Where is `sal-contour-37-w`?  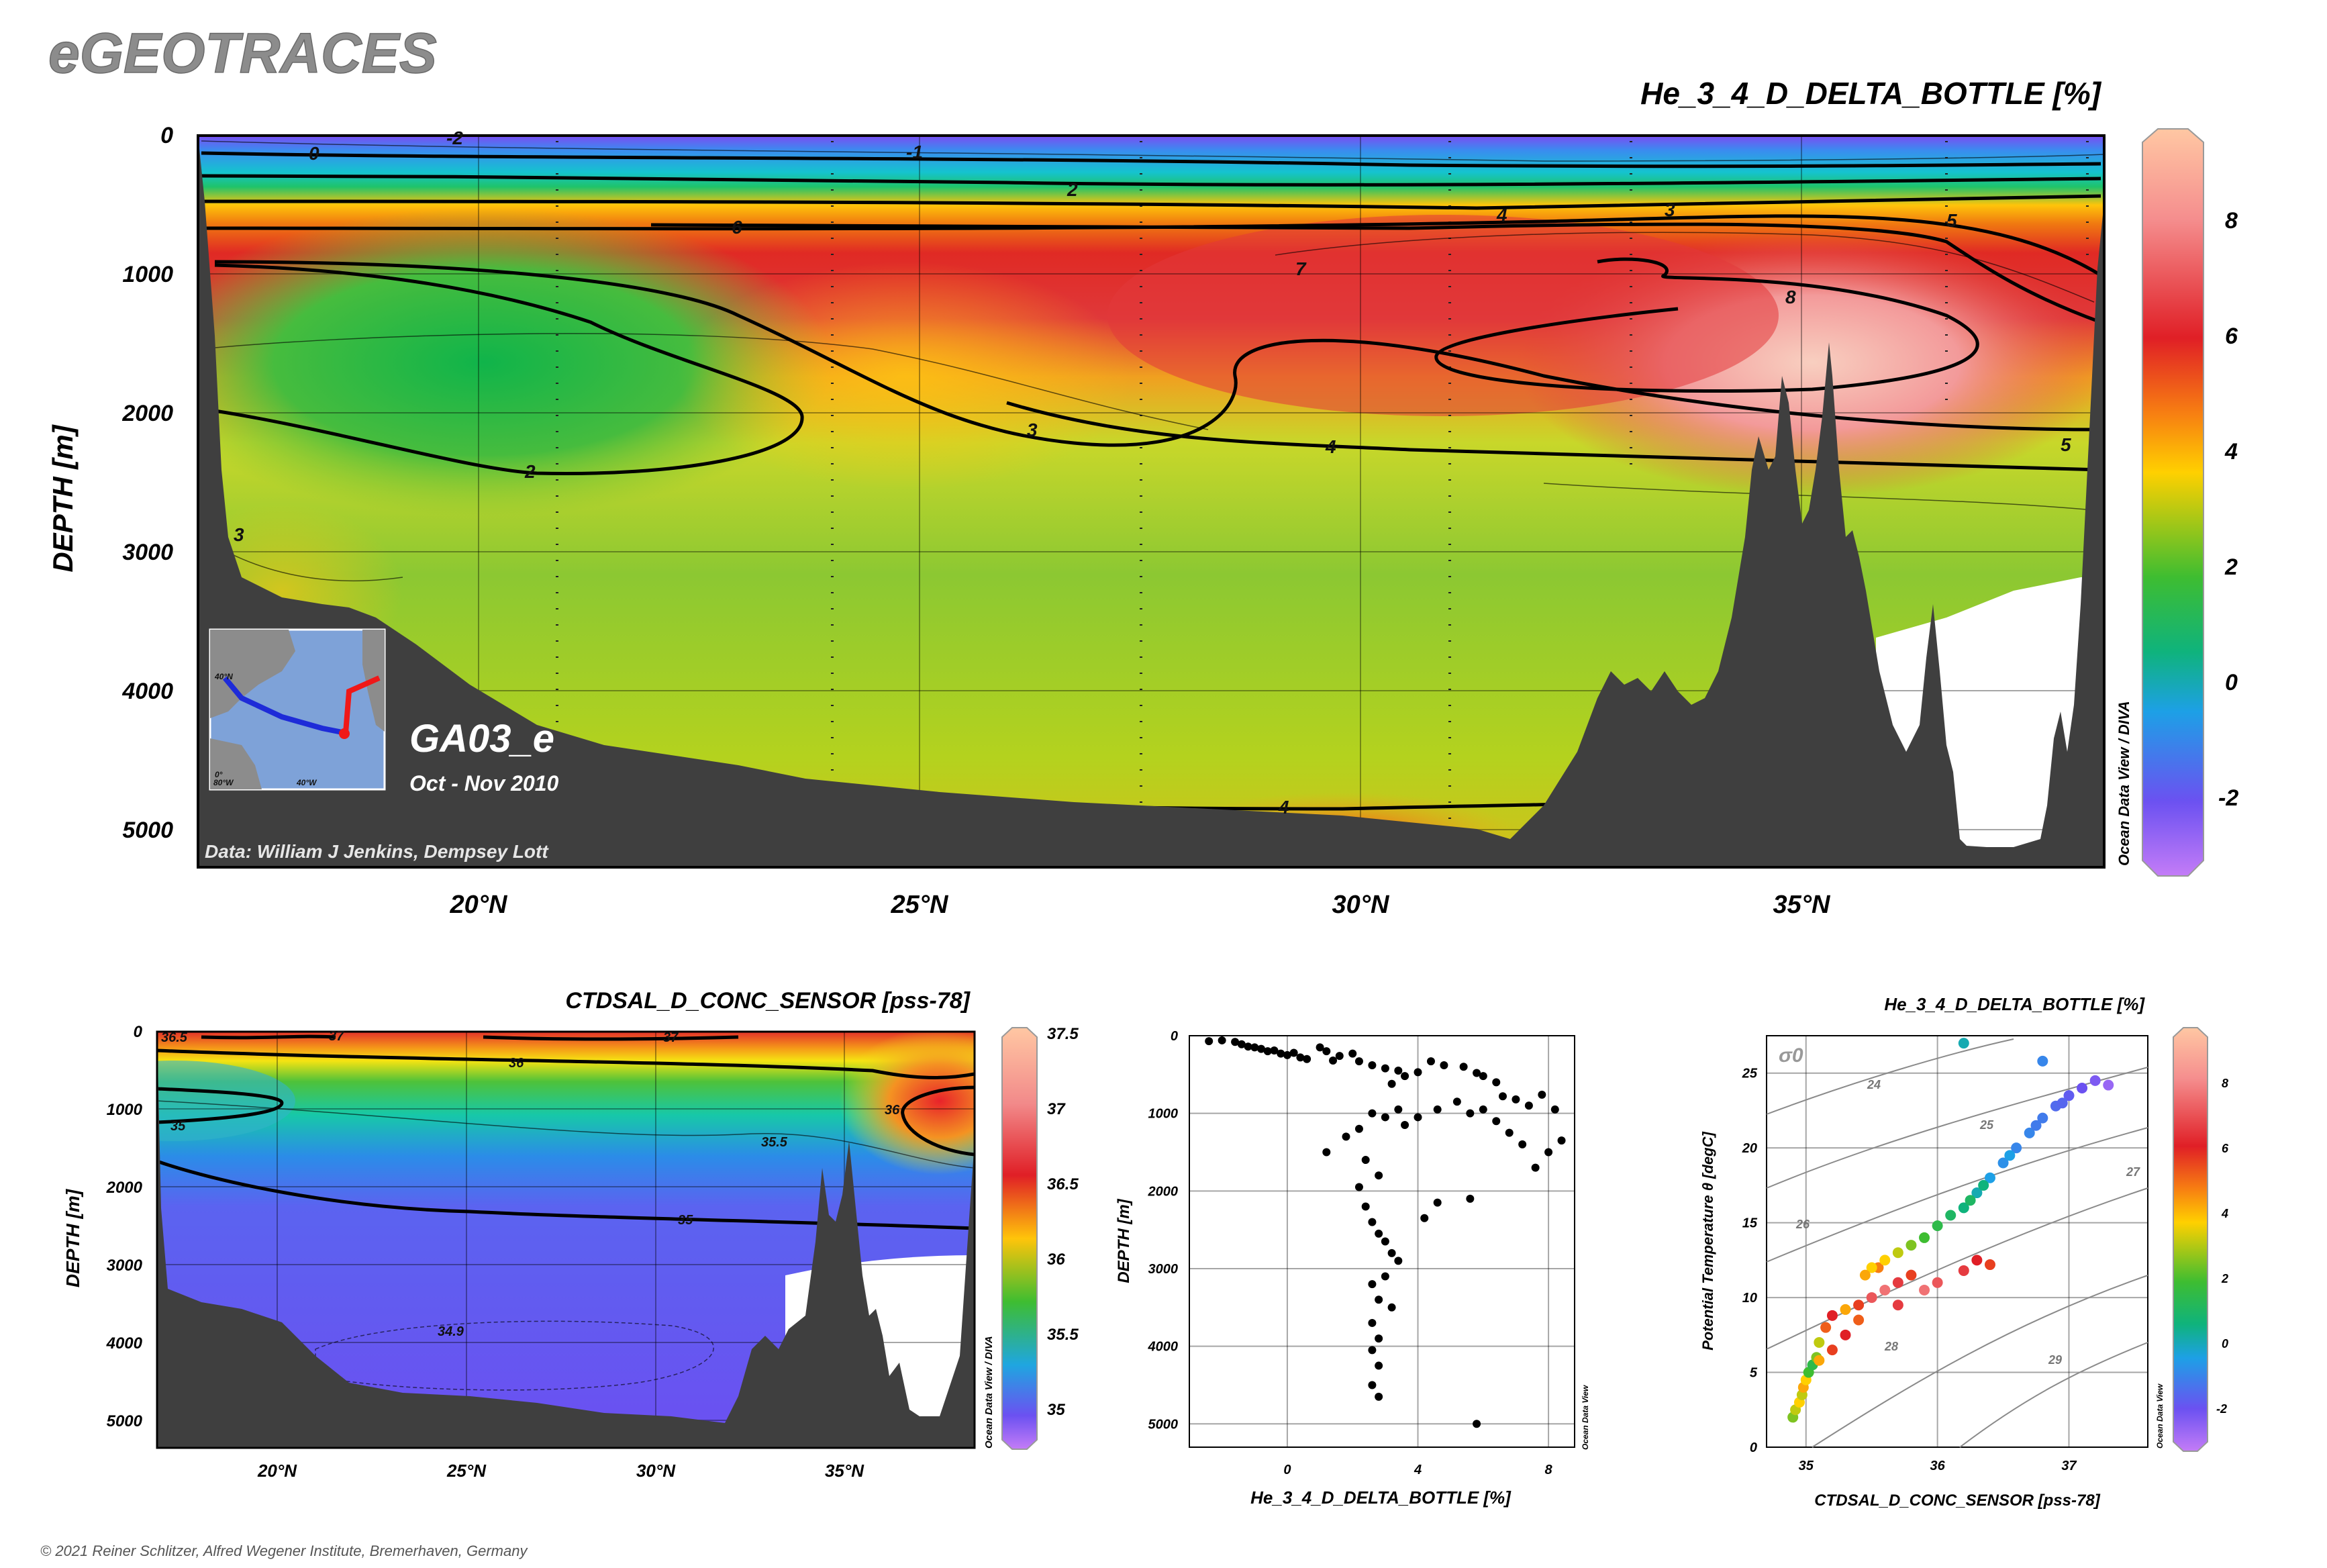 sal-contour-37-w is located at coordinates (268, 1037).